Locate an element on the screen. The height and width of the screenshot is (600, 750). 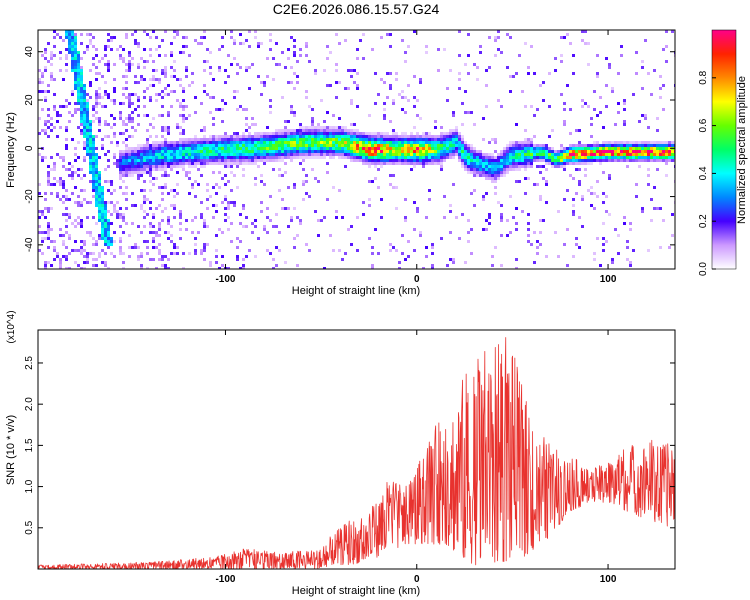
figure-title: C2E6.2026.086.15.57.G24 is located at coordinates (356, 9).